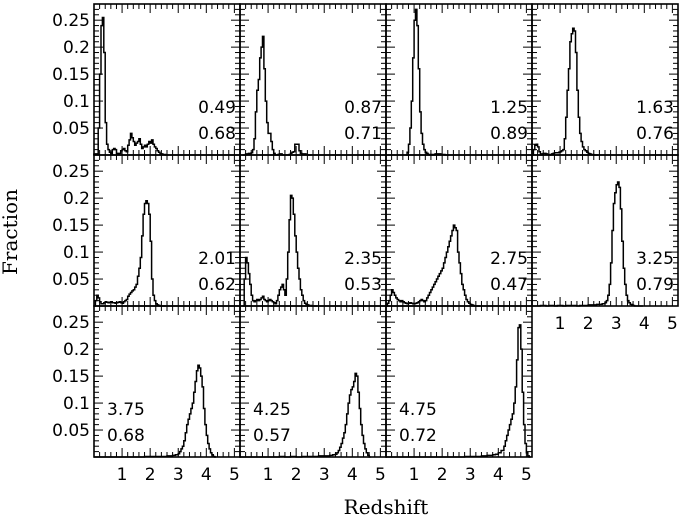  What do you see at coordinates (418, 436) in the screenshot?
I see `panel-label-bottom: 0.72` at bounding box center [418, 436].